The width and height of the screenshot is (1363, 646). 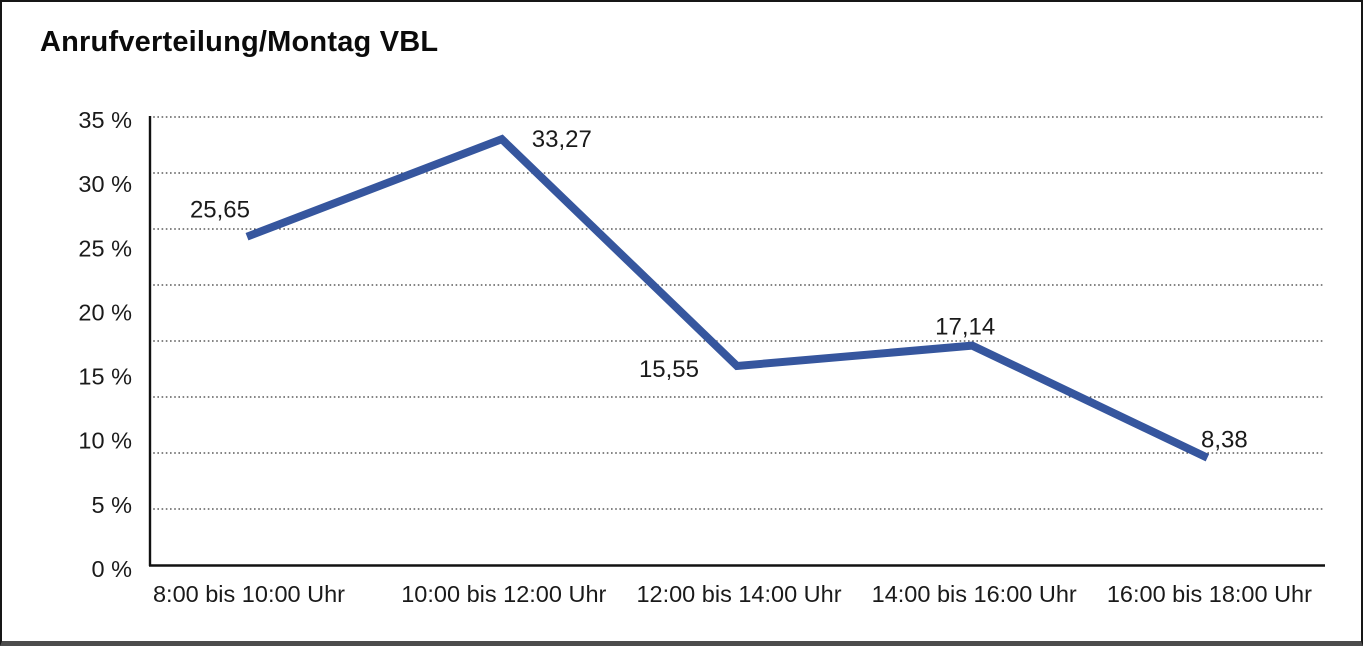 What do you see at coordinates (974, 594) in the screenshot?
I see `x-category-label: 14:00 bis 16:00 Uhr` at bounding box center [974, 594].